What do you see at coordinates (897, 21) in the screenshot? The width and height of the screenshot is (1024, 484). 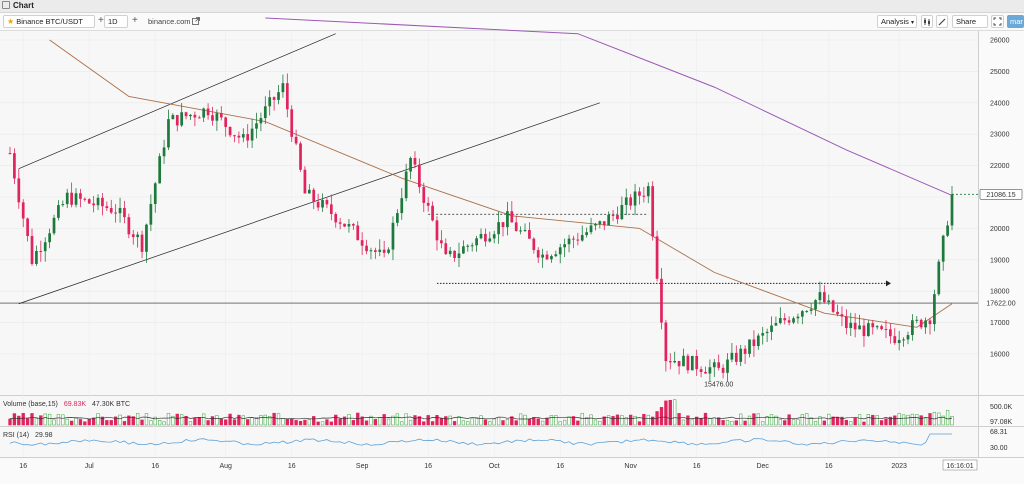 I see `analysis-button: Analysis ▾` at bounding box center [897, 21].